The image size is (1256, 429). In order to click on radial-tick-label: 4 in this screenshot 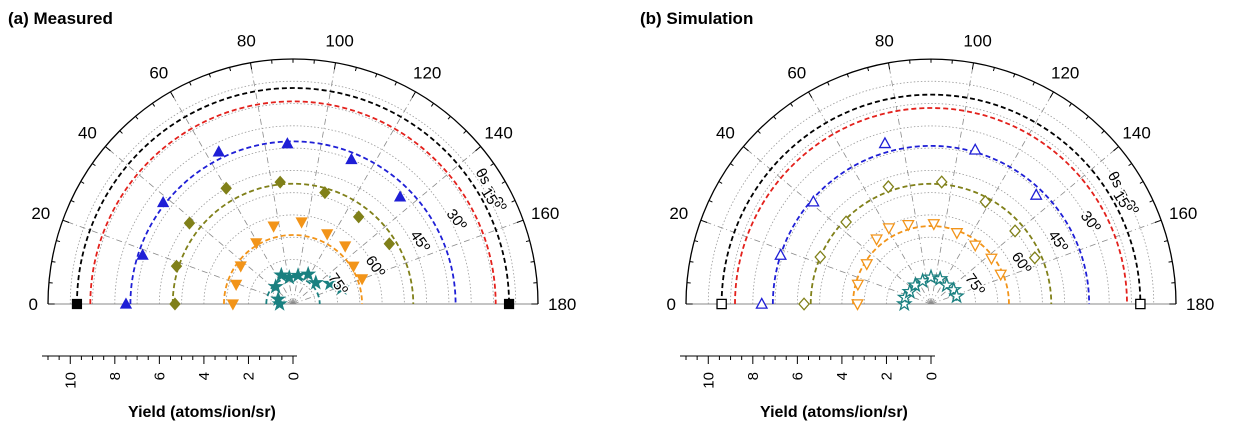, I will do `click(842, 376)`.